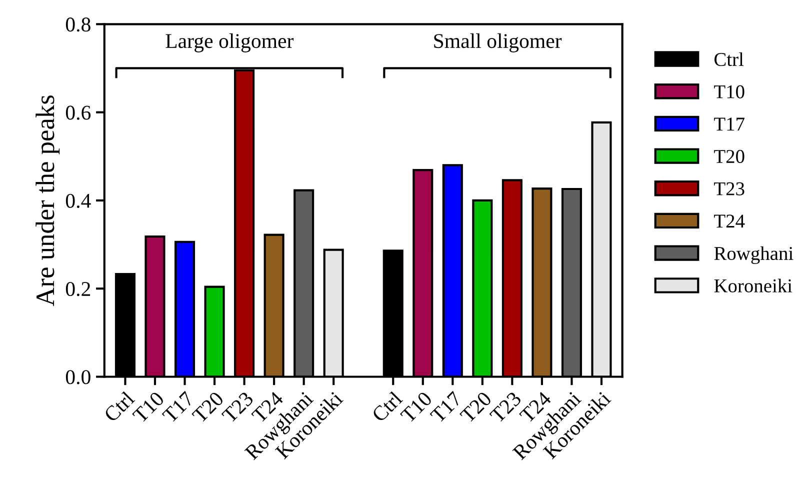  I want to click on y-tick-label: 0.0, so click(78, 377).